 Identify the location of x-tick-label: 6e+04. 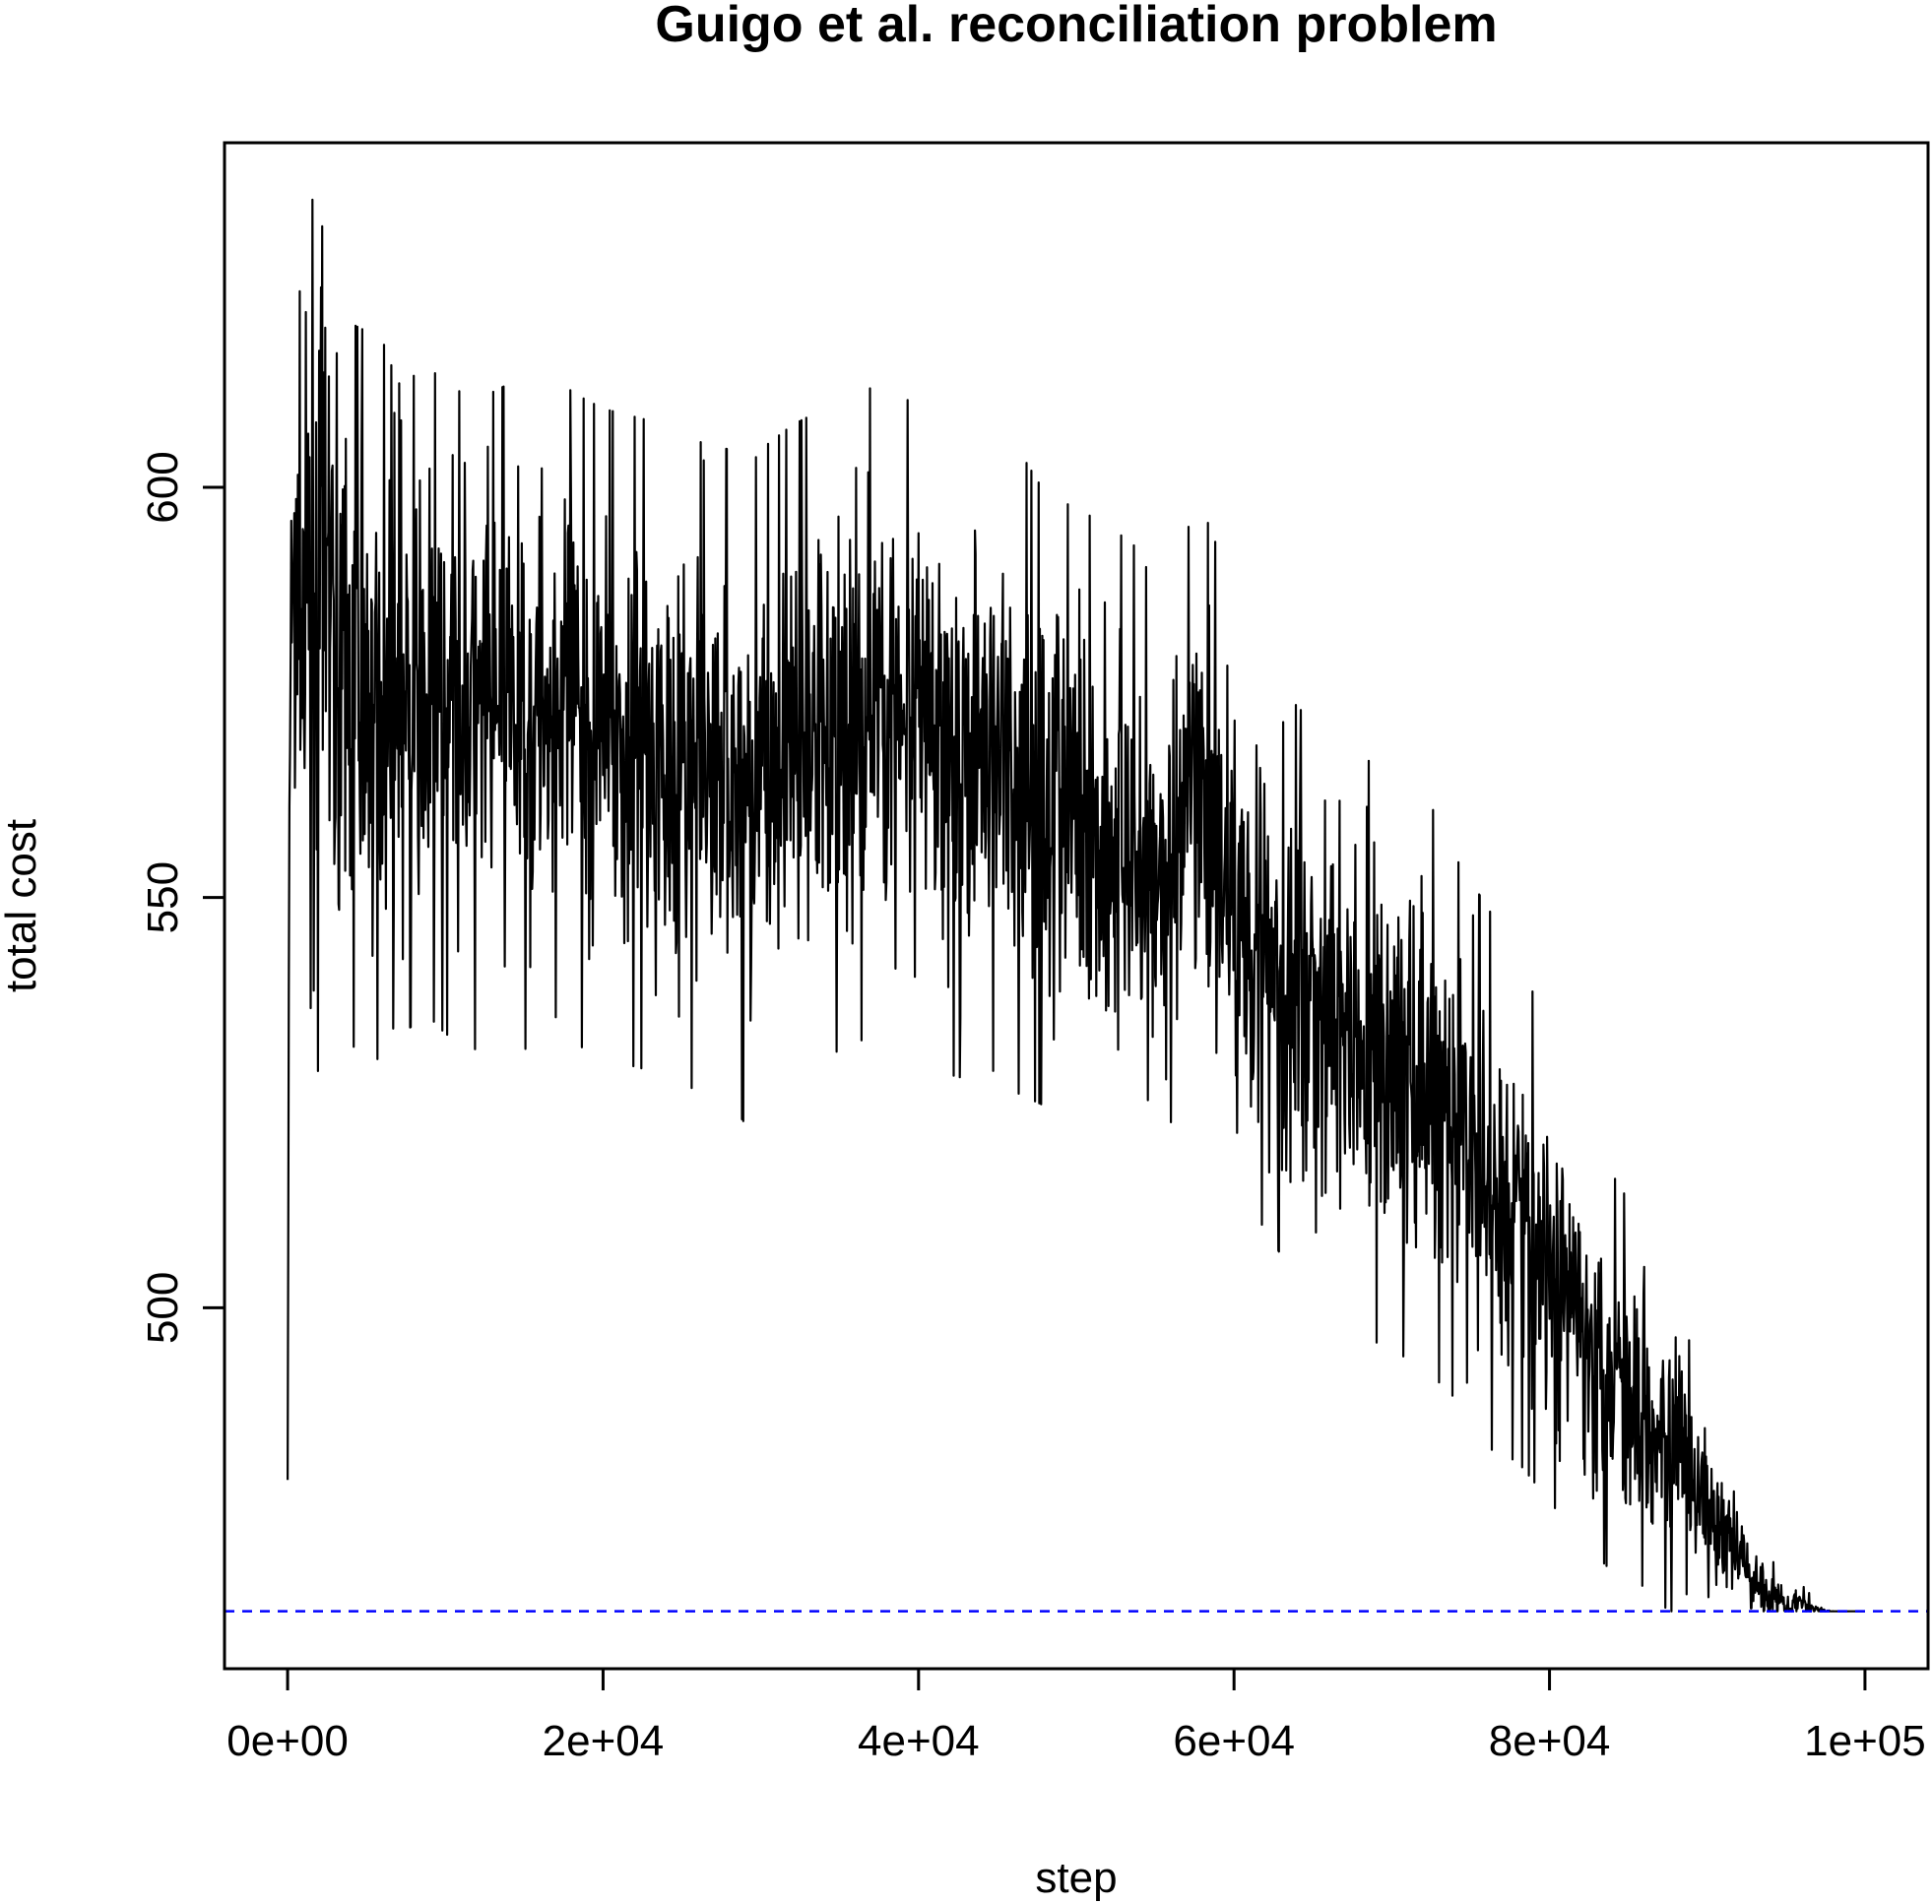
(1234, 1741).